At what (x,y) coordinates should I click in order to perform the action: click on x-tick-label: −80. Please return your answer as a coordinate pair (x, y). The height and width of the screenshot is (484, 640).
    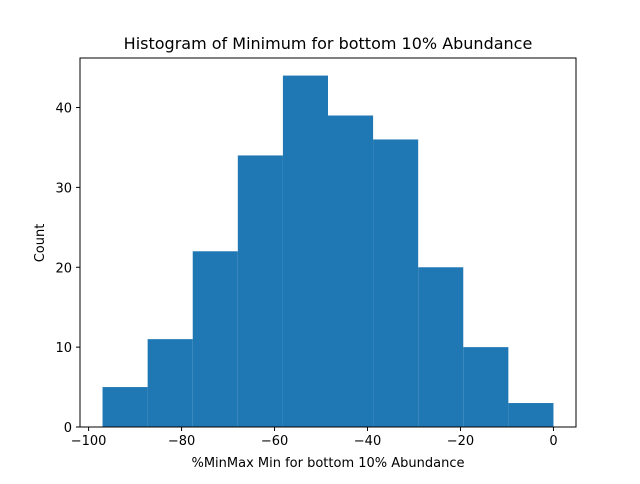
    Looking at the image, I should click on (181, 441).